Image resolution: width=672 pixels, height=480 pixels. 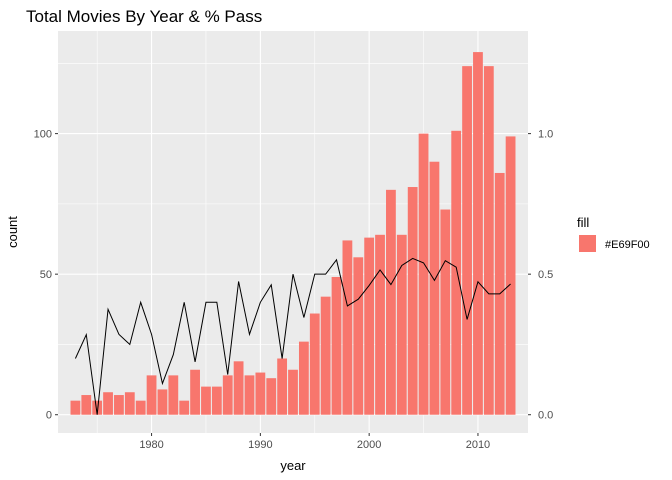 I want to click on x-axis-title: year, so click(x=293, y=465).